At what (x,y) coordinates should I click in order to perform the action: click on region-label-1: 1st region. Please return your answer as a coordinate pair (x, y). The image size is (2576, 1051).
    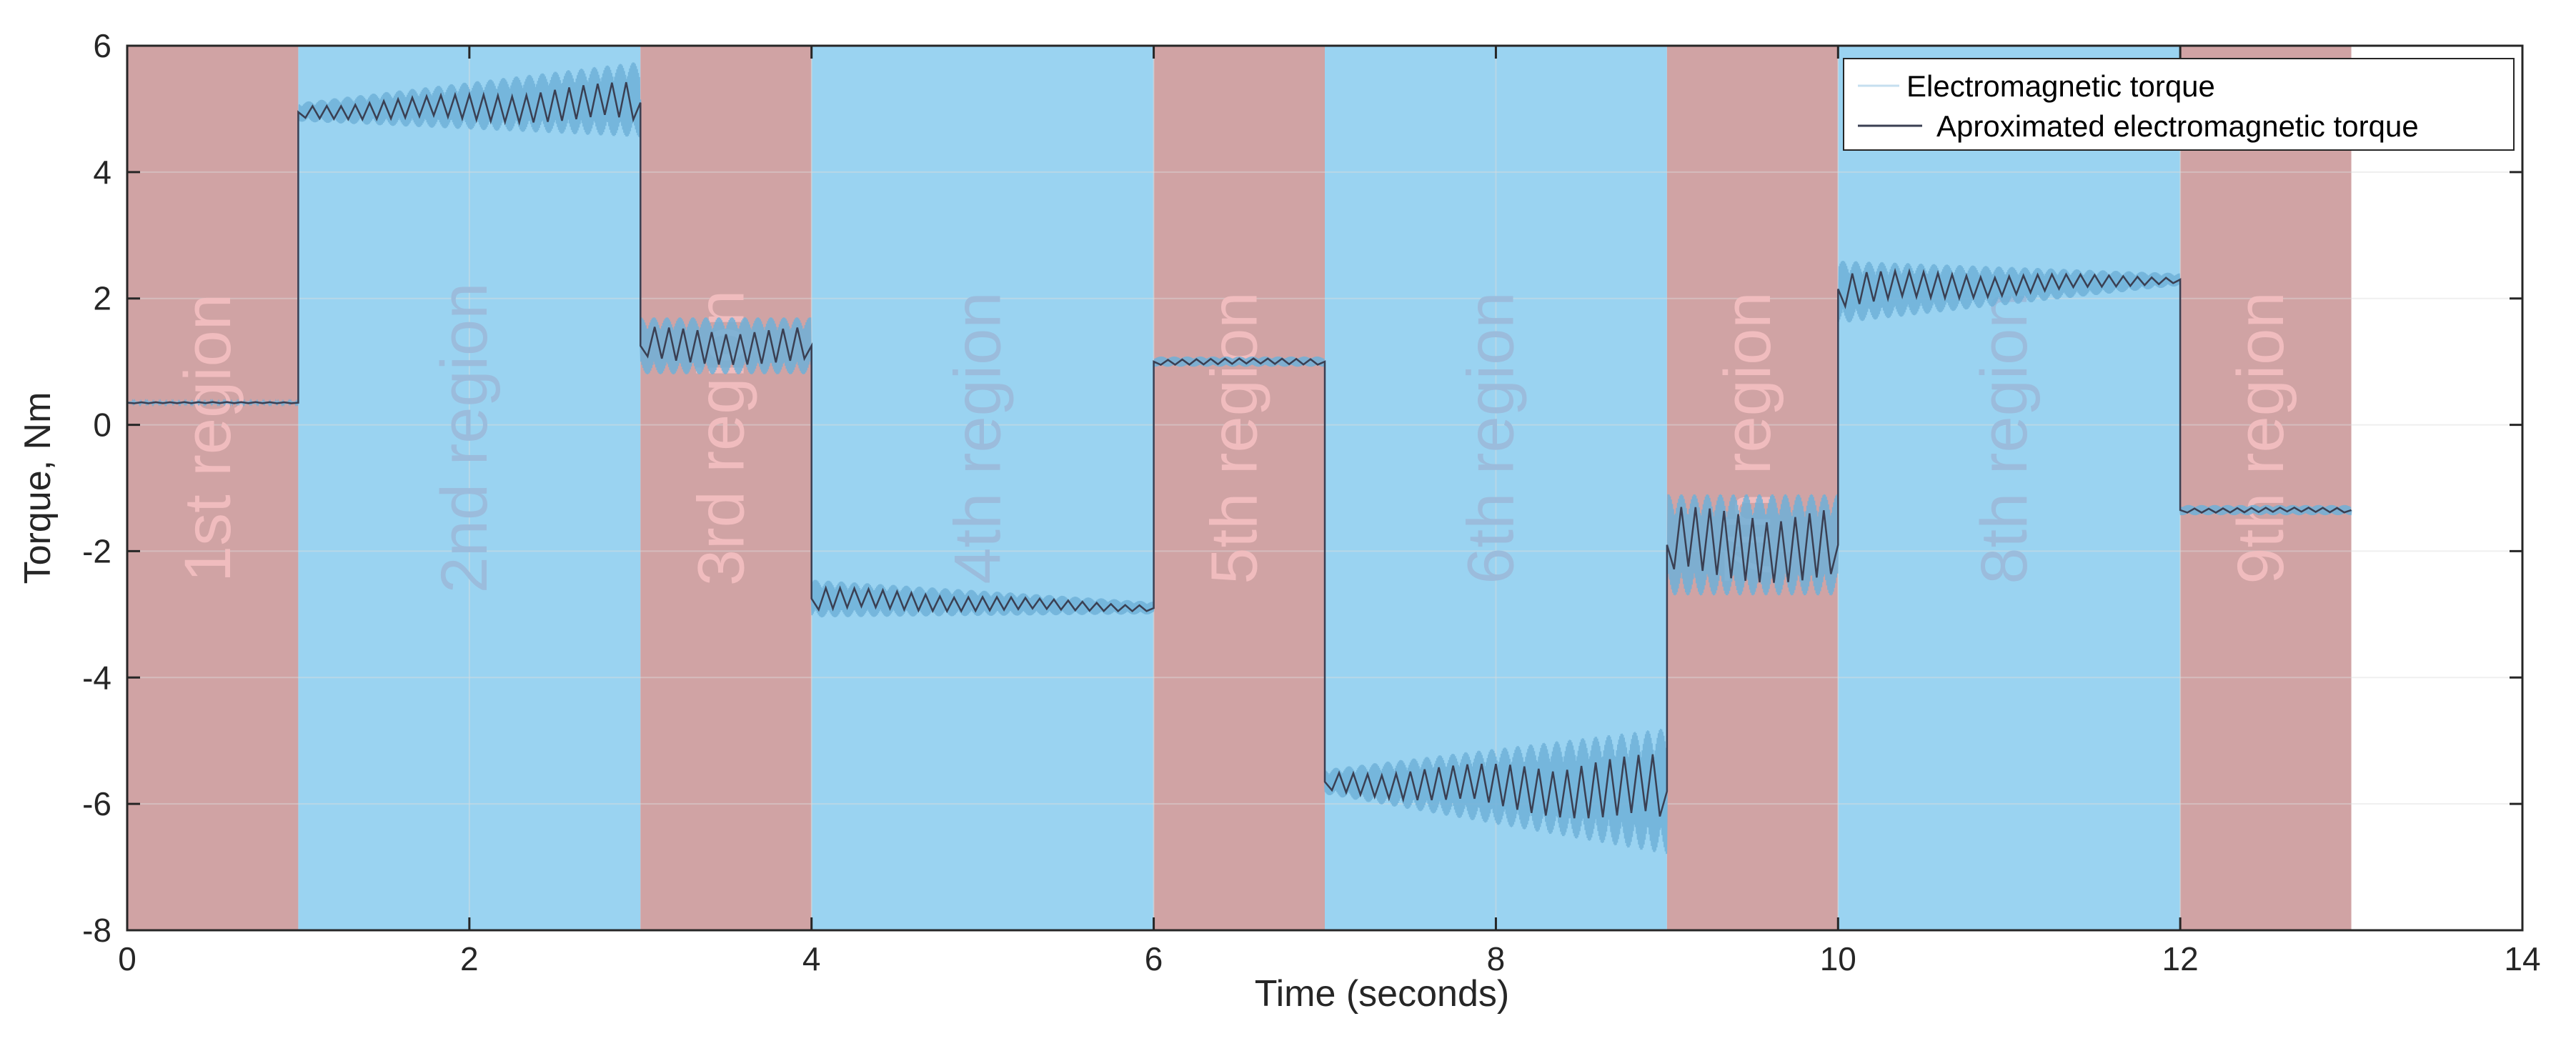
    Looking at the image, I should click on (207, 438).